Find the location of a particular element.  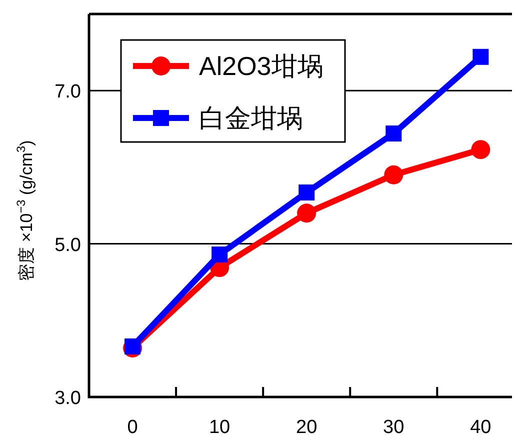

x-tick-label: 30 is located at coordinates (393, 426).